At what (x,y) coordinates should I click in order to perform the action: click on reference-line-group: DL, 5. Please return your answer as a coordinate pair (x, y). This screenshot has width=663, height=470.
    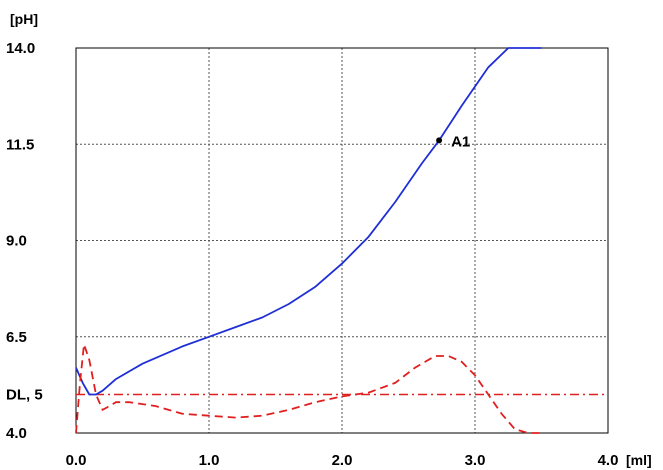
    Looking at the image, I should click on (307, 395).